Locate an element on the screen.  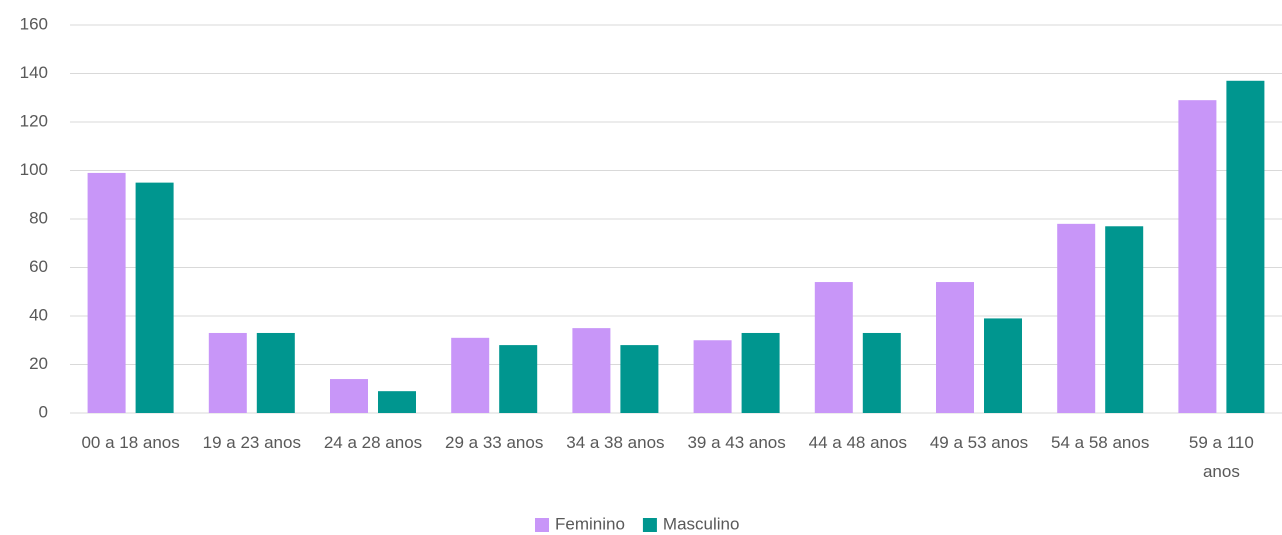
x-tick-label: 29 a 33 anos is located at coordinates (494, 442).